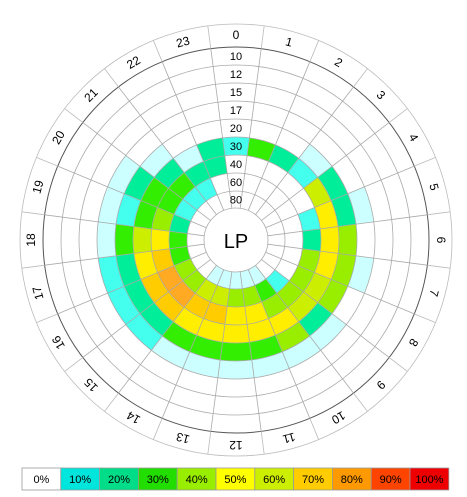 The width and height of the screenshot is (467, 497). I want to click on hour-label: 6, so click(441, 240).